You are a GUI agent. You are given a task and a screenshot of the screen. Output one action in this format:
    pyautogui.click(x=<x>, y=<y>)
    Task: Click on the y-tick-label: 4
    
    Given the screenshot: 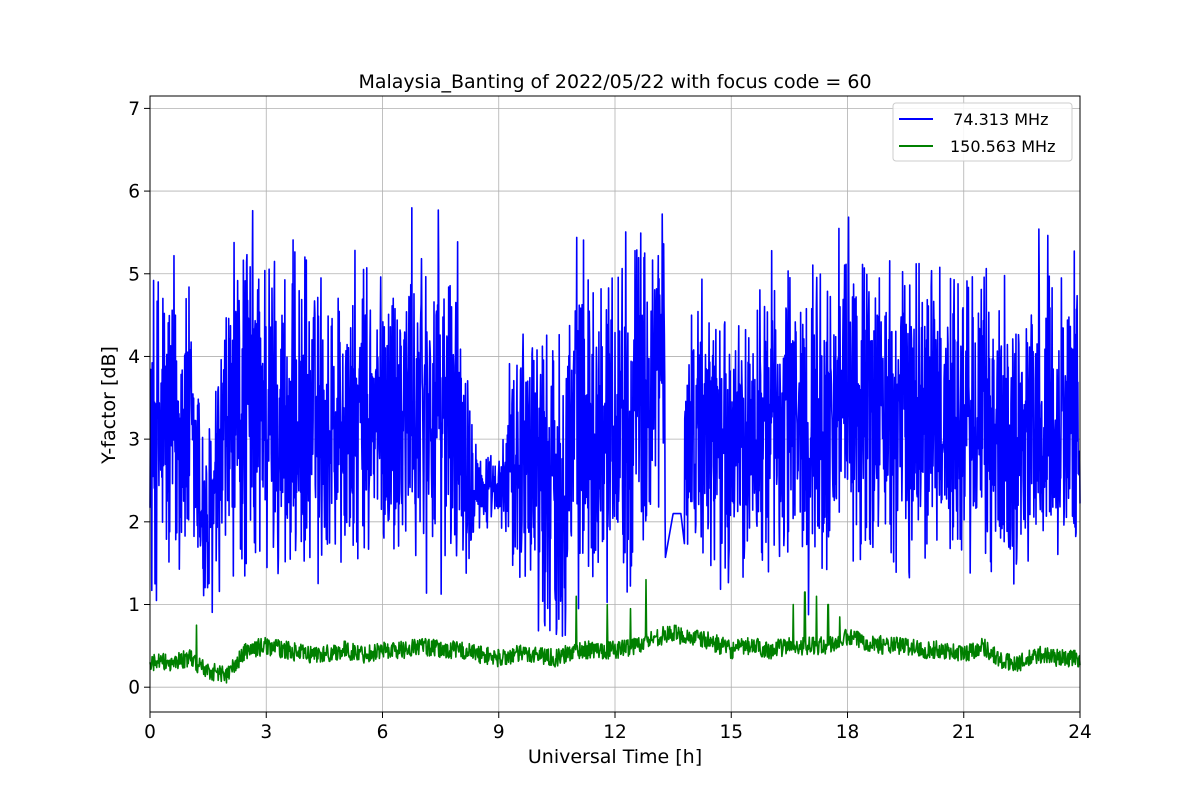 What is the action you would take?
    pyautogui.click(x=134, y=357)
    